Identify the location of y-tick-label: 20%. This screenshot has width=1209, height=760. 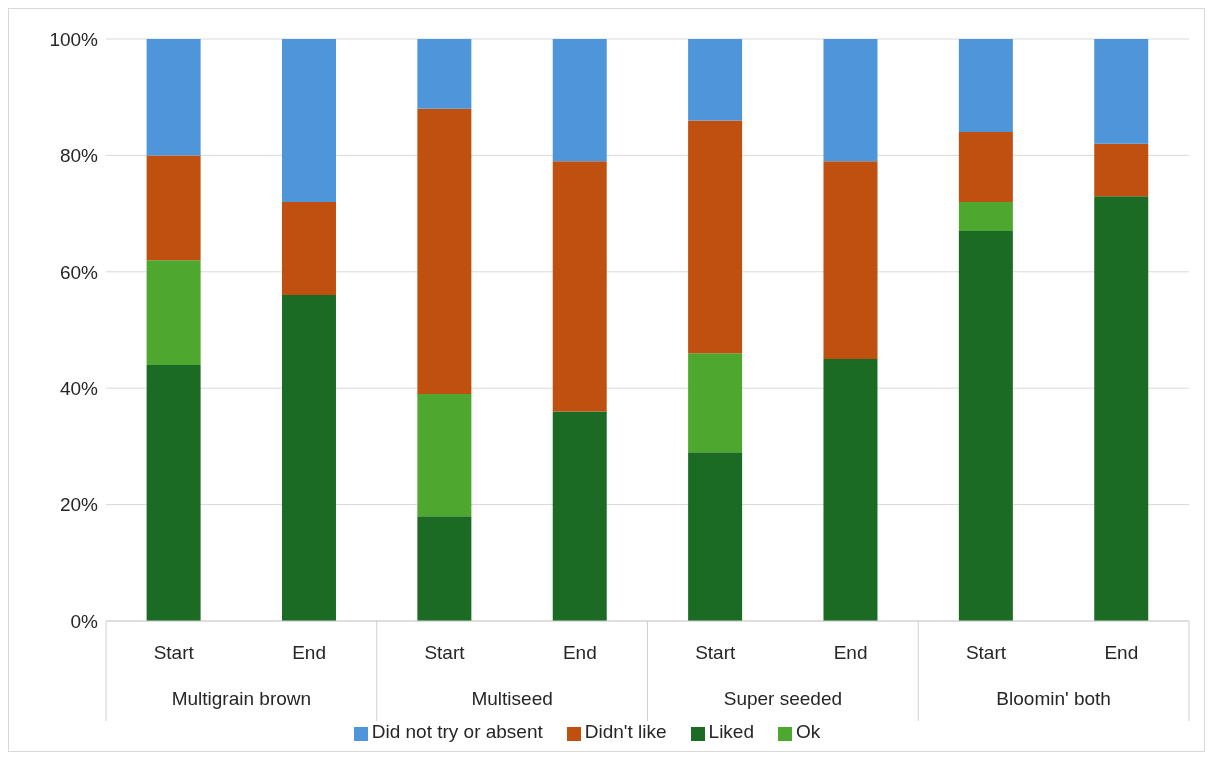
(79, 505).